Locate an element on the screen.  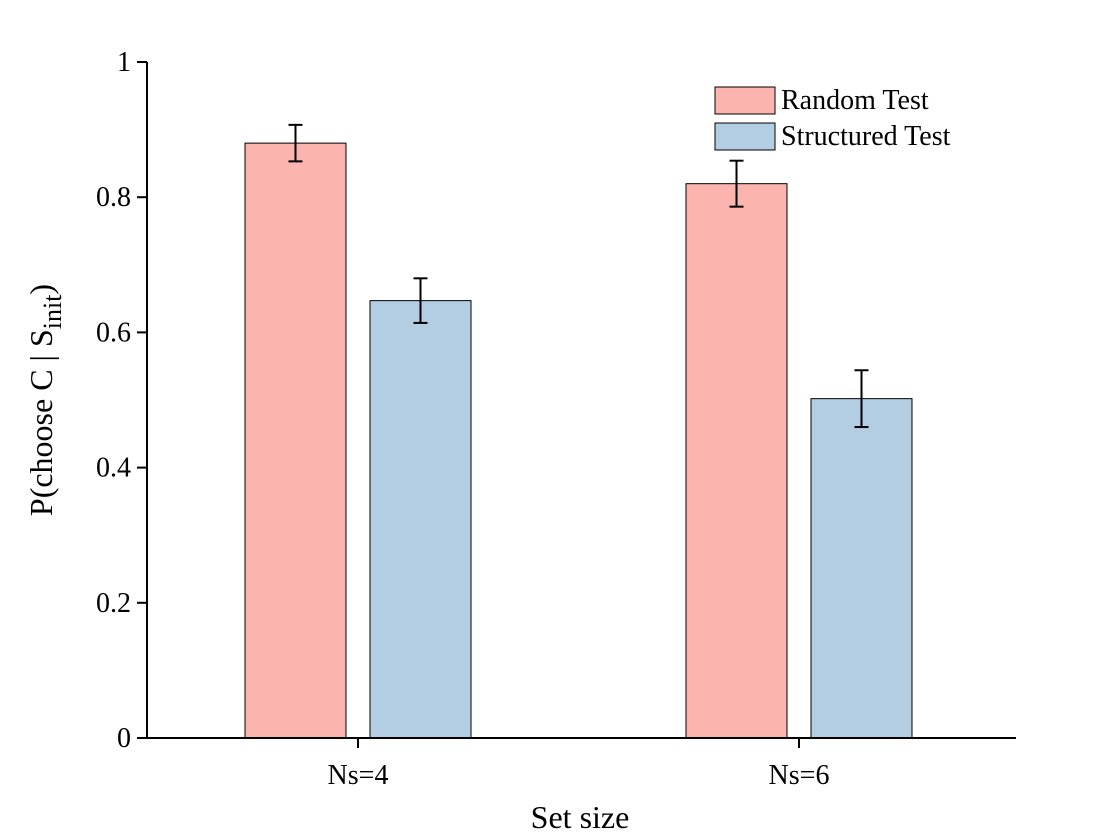
bar-structured-test-ns6 is located at coordinates (861, 568).